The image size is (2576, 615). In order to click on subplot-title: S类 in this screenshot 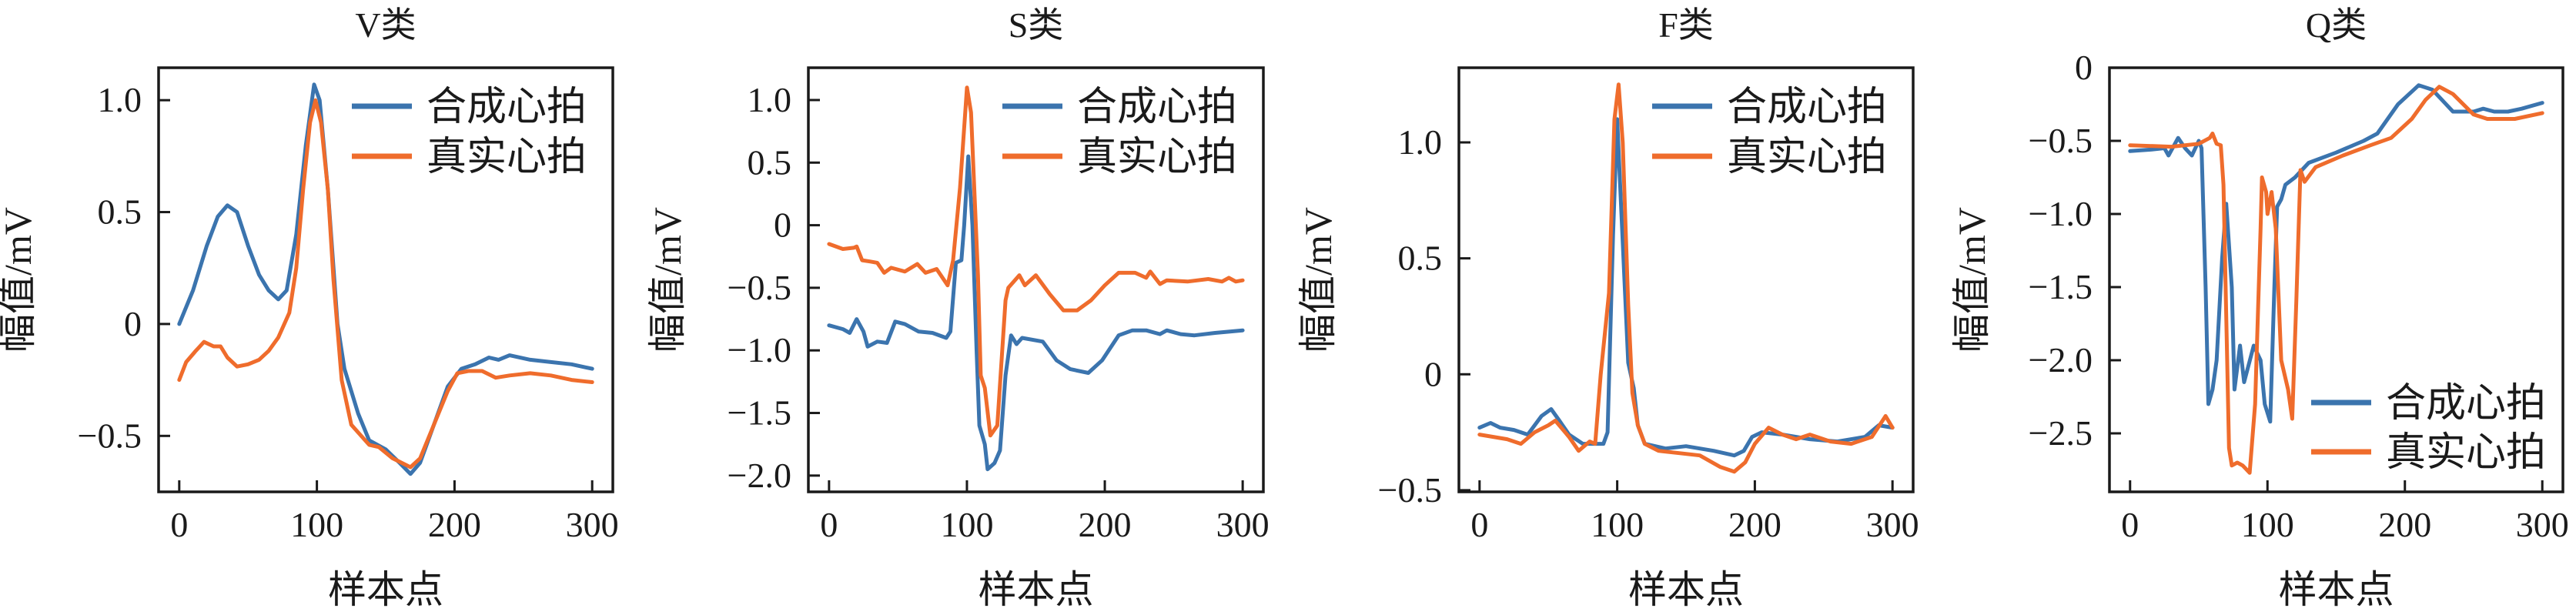, I will do `click(1036, 25)`.